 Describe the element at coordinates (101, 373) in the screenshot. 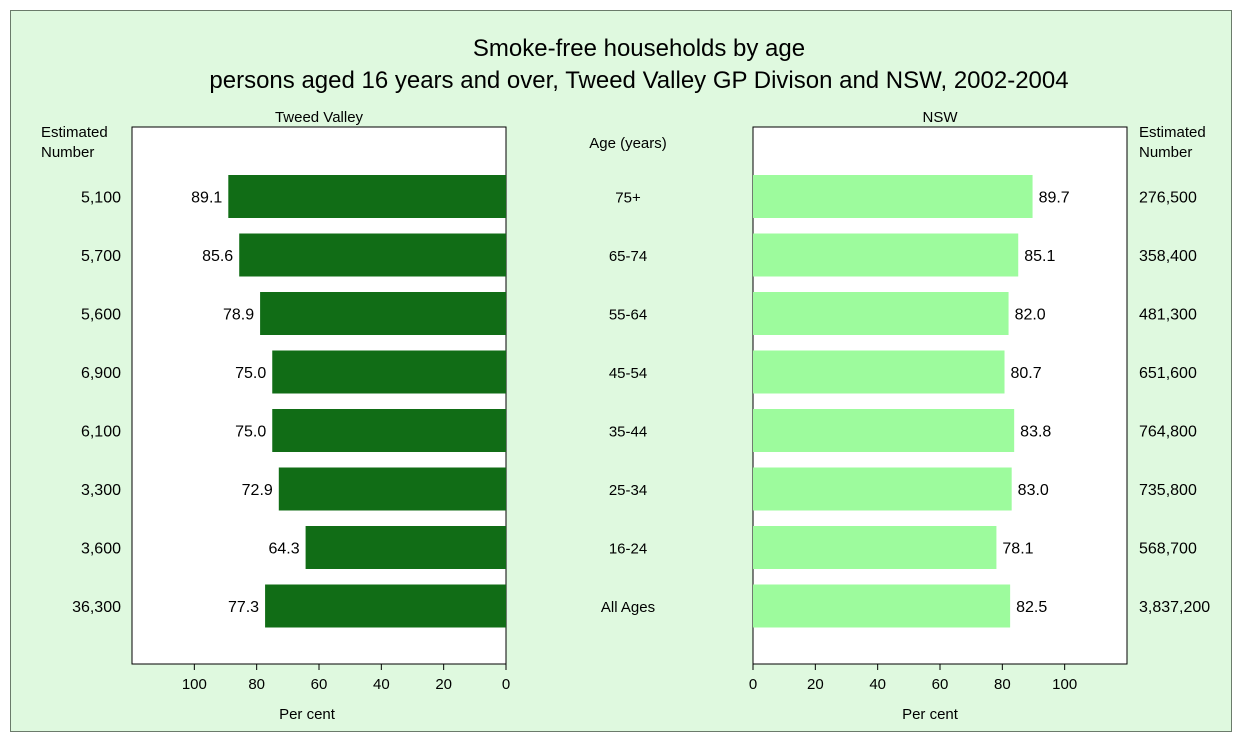

I see `estimated-number: 6,900` at that location.